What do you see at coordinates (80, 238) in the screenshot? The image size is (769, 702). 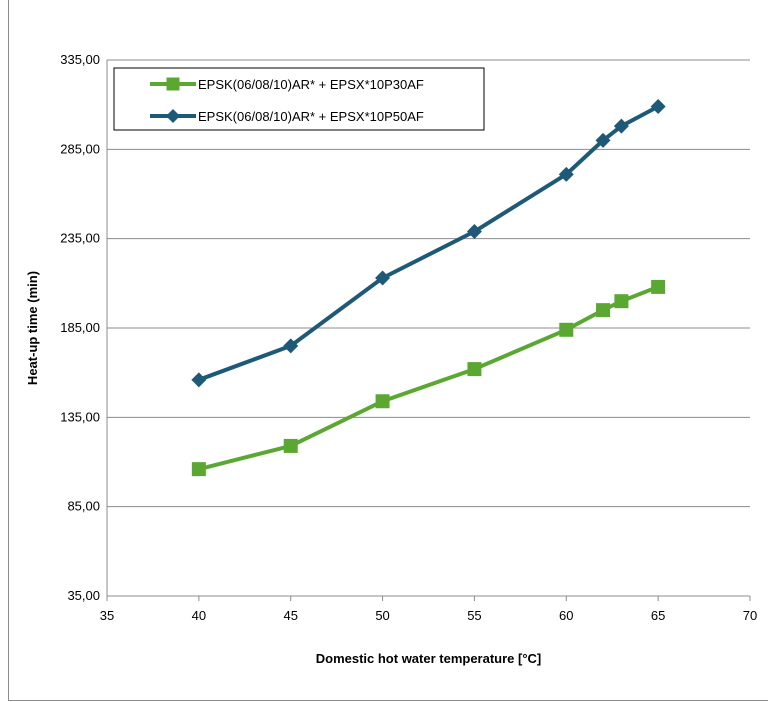 I see `y-tick-label: 235,00` at bounding box center [80, 238].